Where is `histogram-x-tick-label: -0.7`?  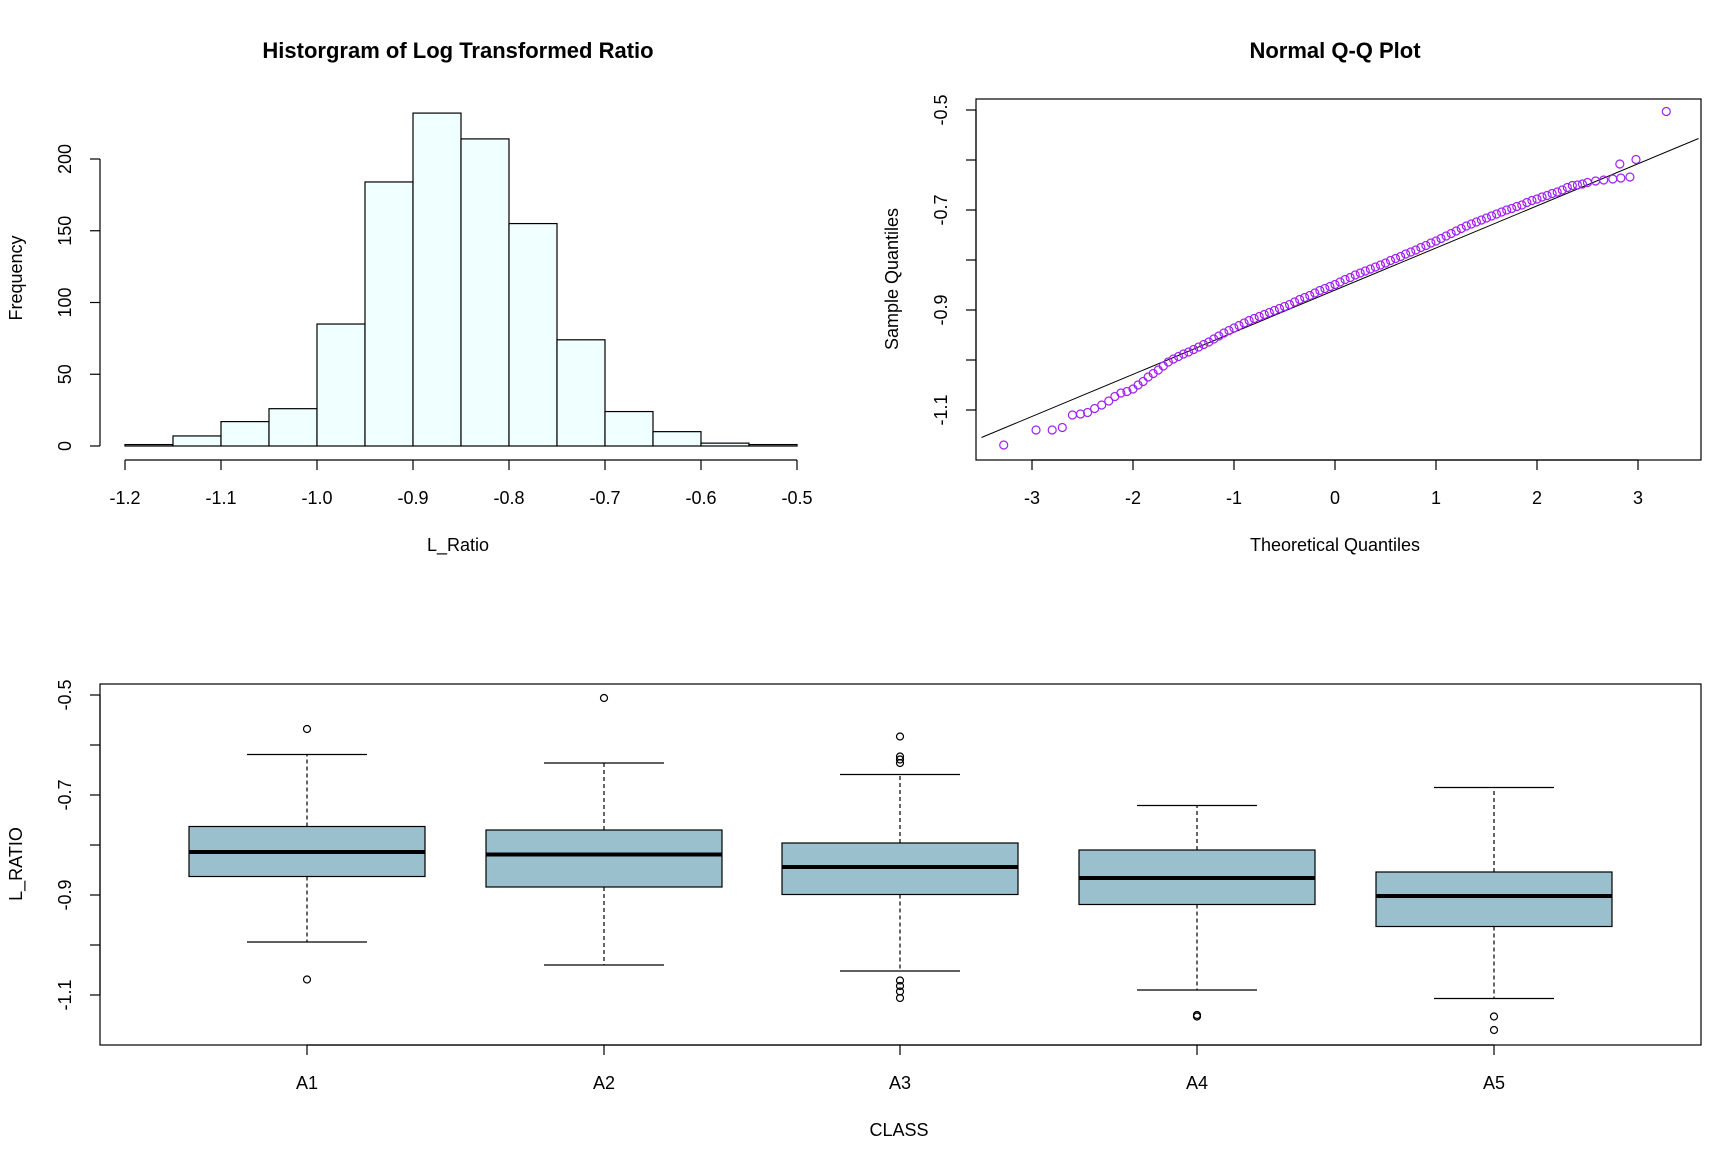 histogram-x-tick-label: -0.7 is located at coordinates (604, 498).